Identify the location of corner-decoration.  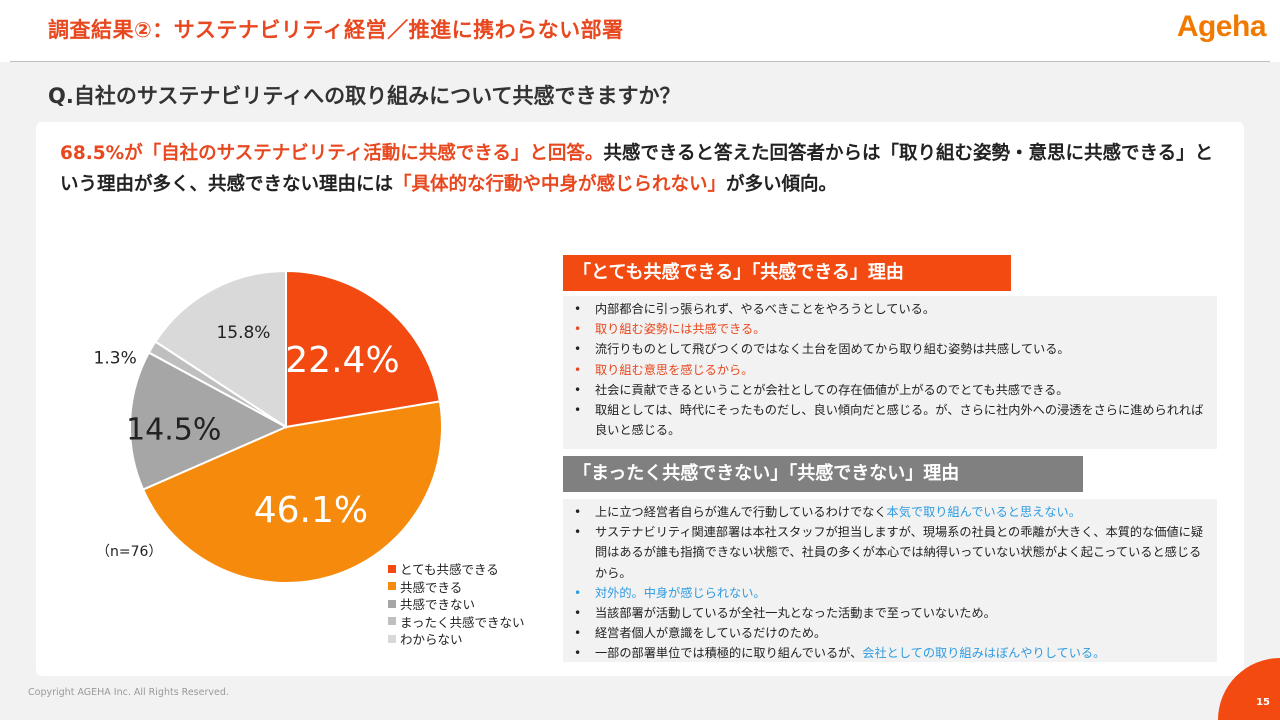
(1240, 680).